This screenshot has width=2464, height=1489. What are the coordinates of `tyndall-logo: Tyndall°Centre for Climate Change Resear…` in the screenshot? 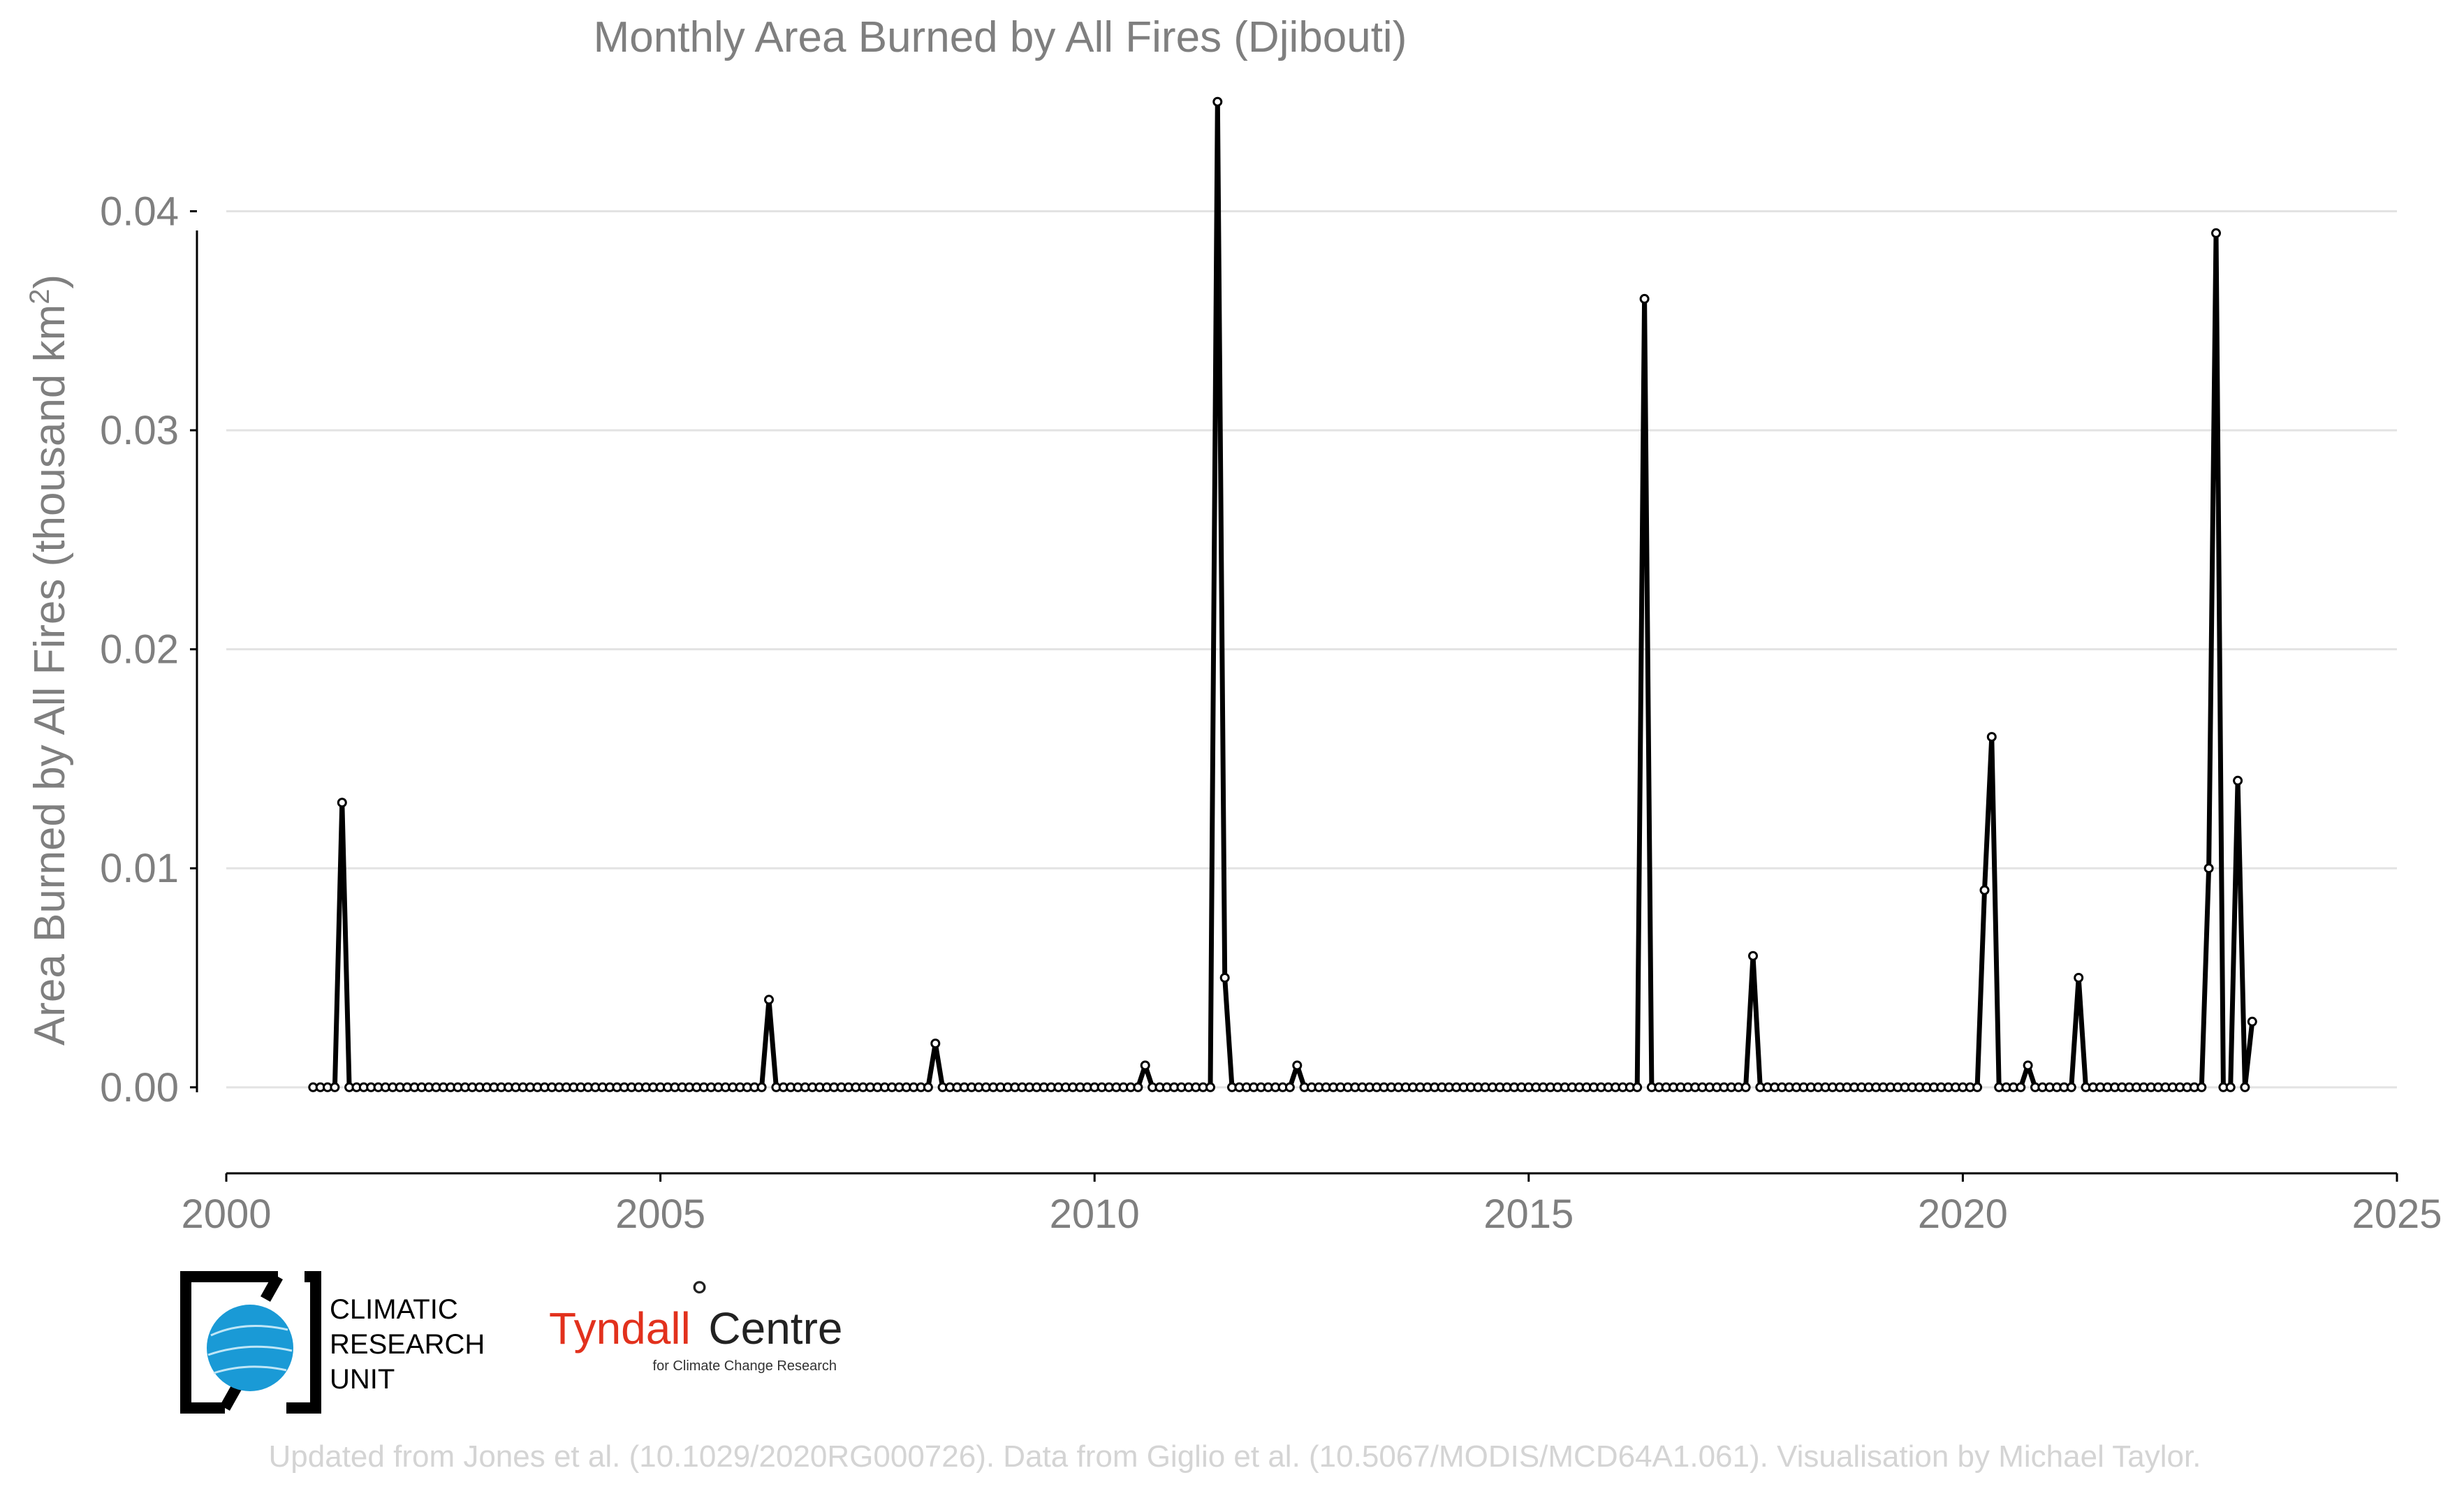 It's located at (695, 1323).